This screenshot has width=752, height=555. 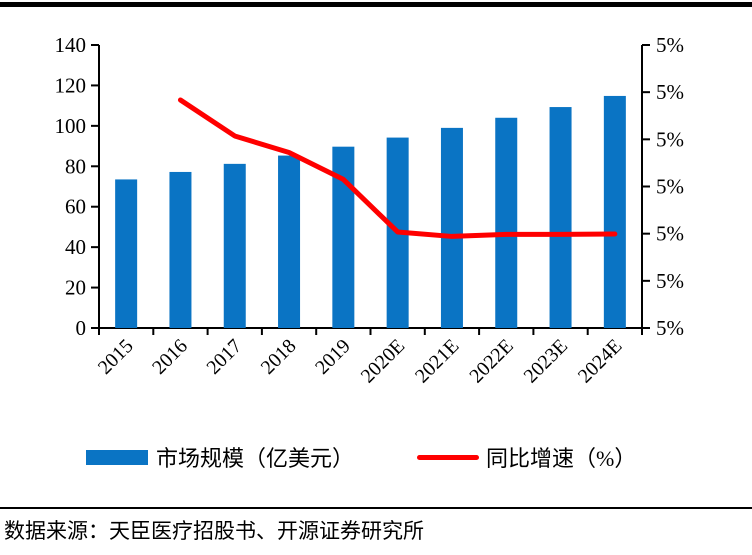 I want to click on legend-bar-swatch, so click(x=117, y=457).